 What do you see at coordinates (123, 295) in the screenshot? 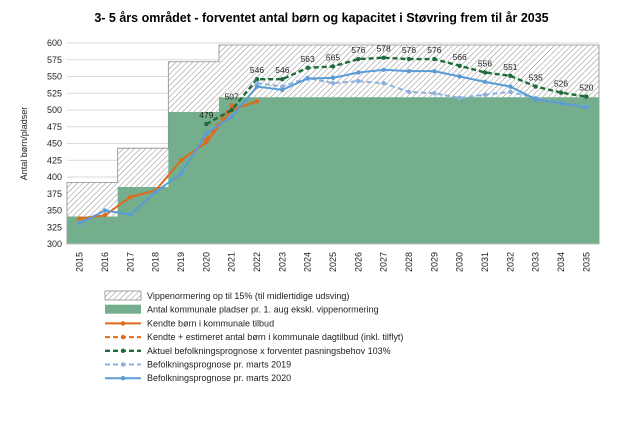
I see `legend-swatch-hatched` at bounding box center [123, 295].